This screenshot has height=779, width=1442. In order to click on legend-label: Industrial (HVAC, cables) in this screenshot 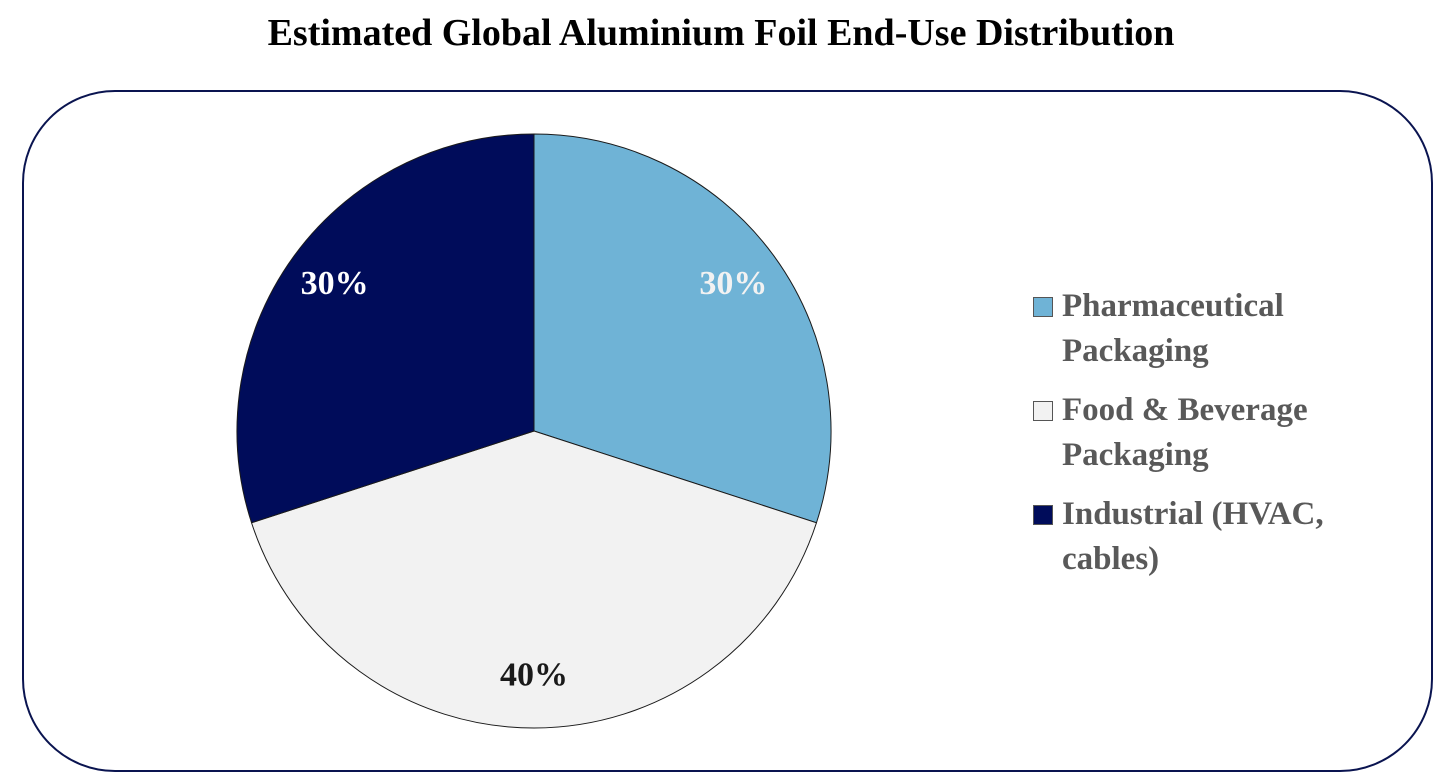, I will do `click(1193, 536)`.